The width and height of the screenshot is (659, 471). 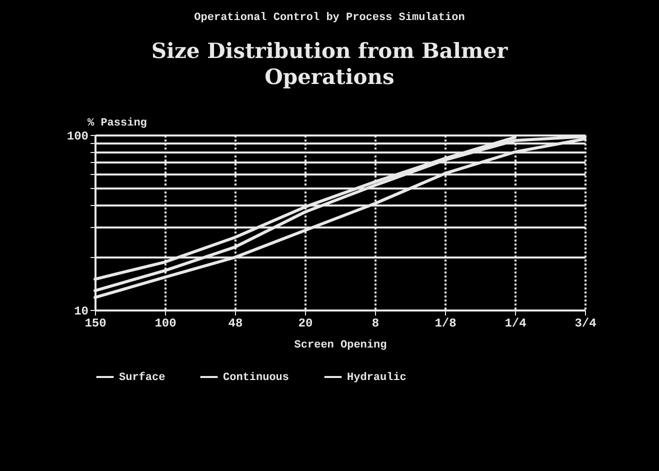 I want to click on text: Operational Control by Process Simulation, so click(x=329, y=17).